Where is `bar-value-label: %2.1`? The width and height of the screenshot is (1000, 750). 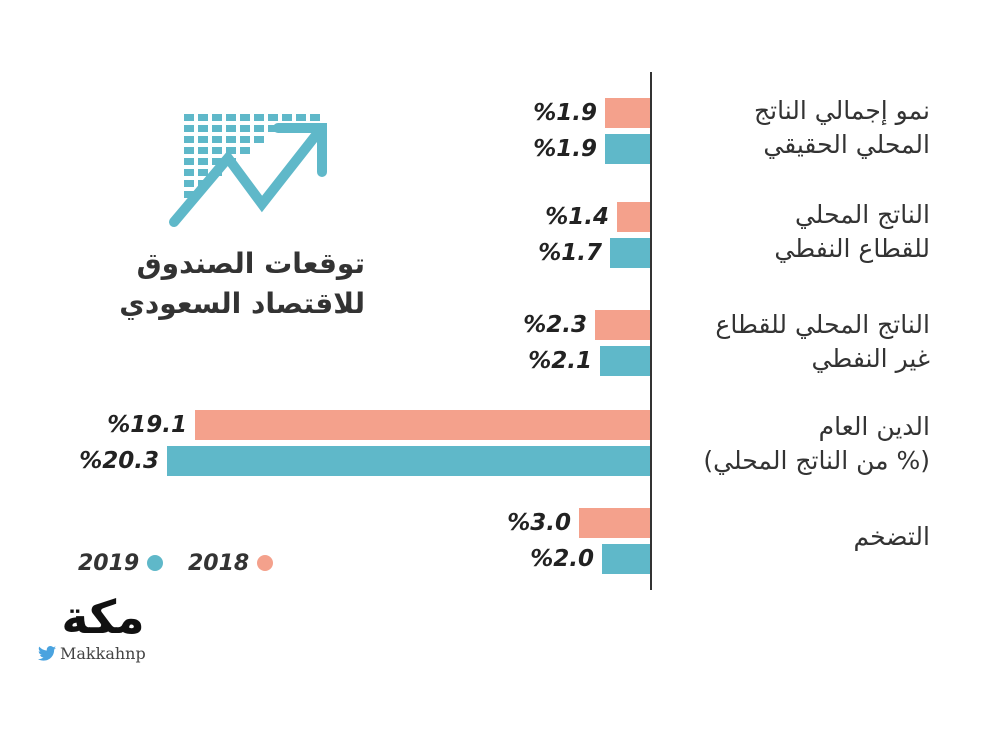 bar-value-label: %2.1 is located at coordinates (560, 361).